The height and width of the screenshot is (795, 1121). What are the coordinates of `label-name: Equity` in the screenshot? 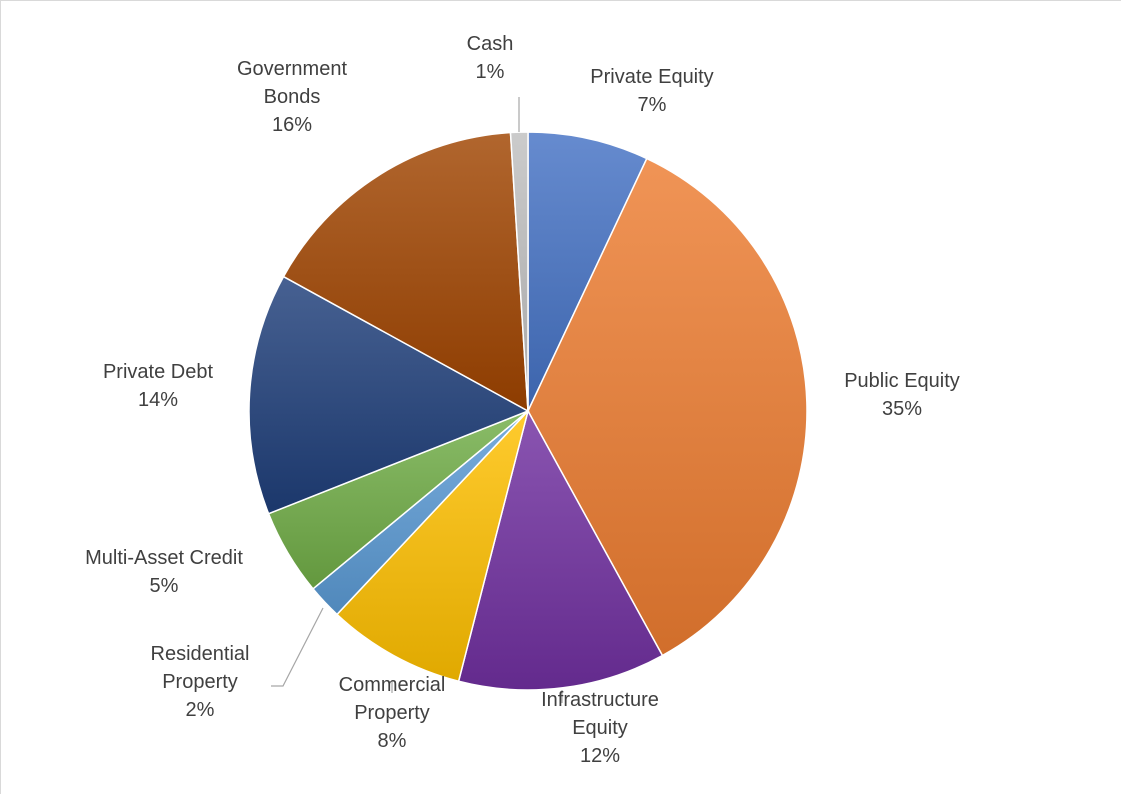 It's located at (600, 728).